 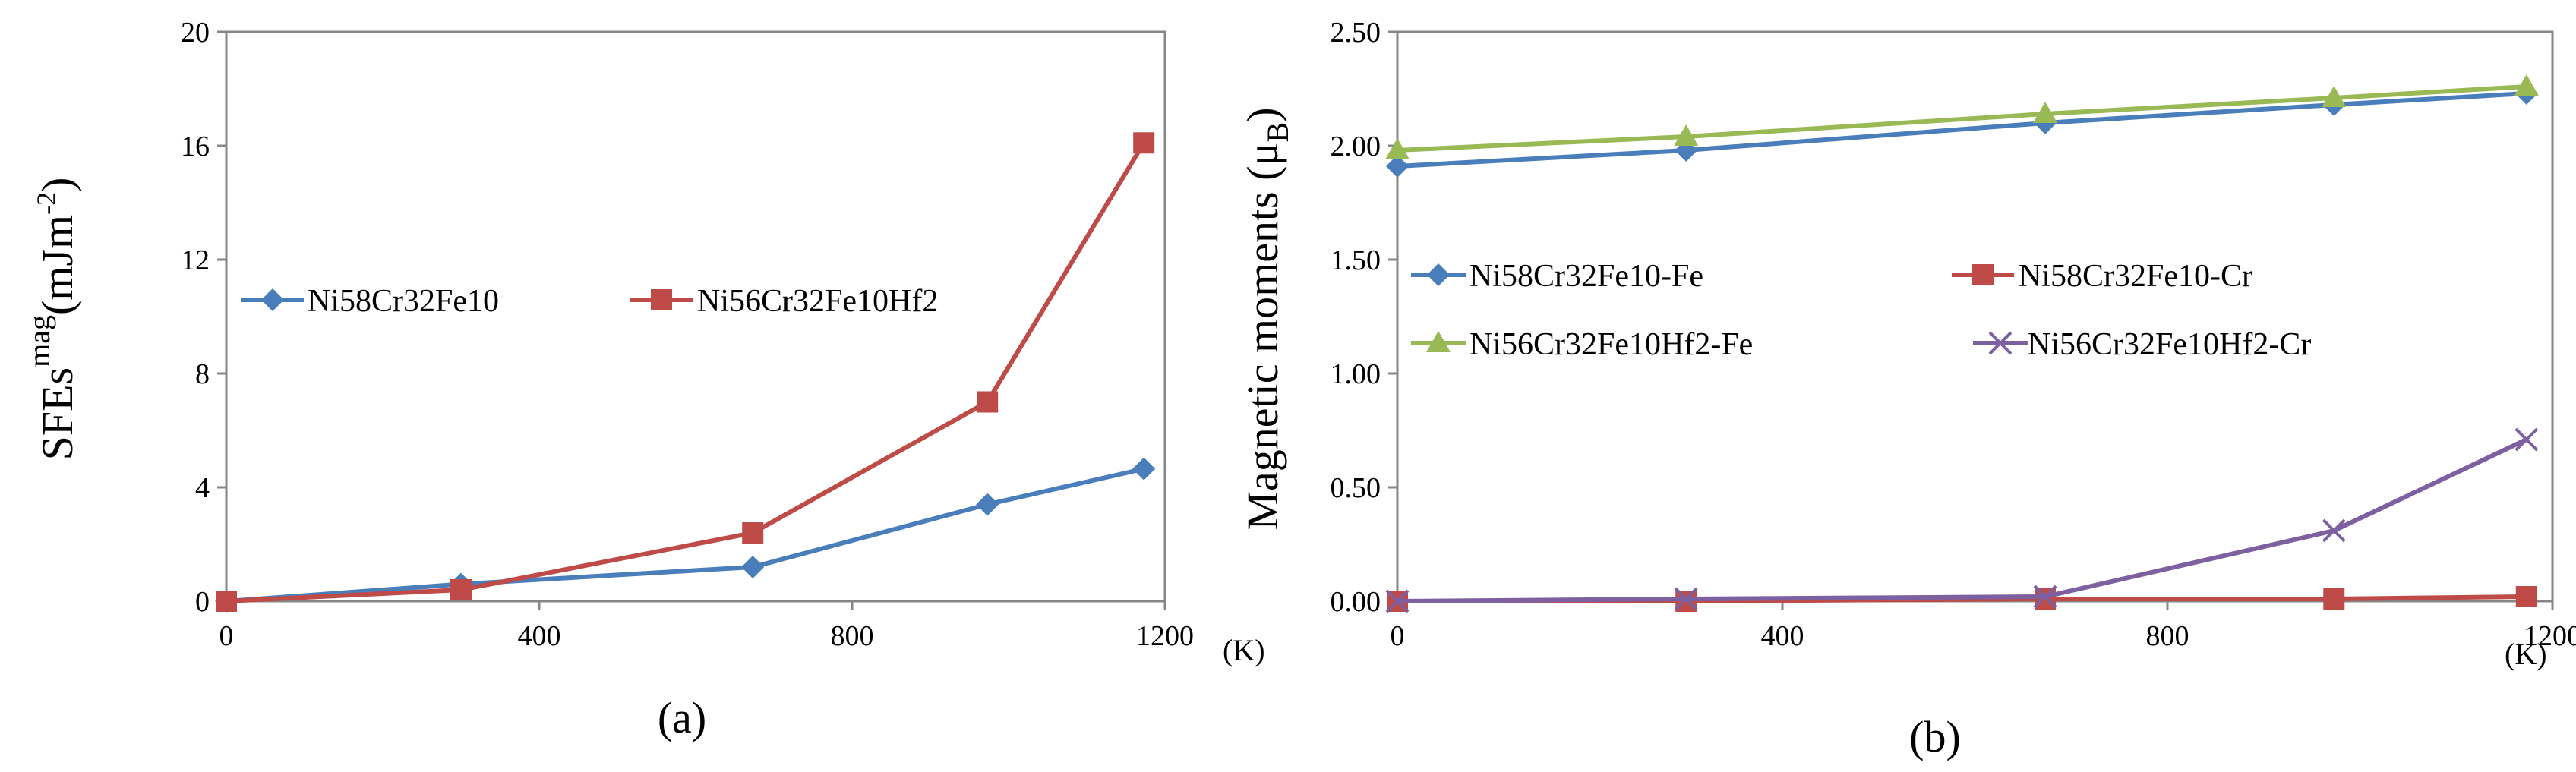 I want to click on panel-a-y-tick-label: 0, so click(x=202, y=602).